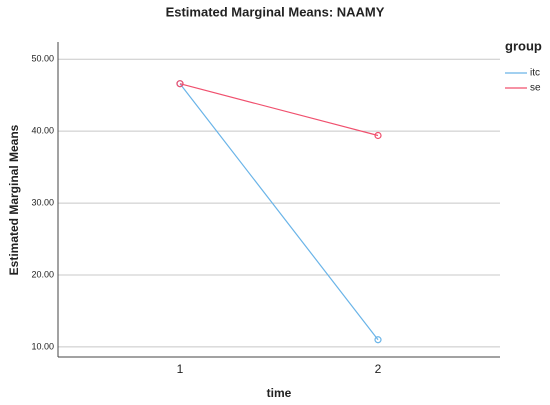 The image size is (550, 405). What do you see at coordinates (14, 199) in the screenshot?
I see `y-axis-title: Estimated Marginal Means` at bounding box center [14, 199].